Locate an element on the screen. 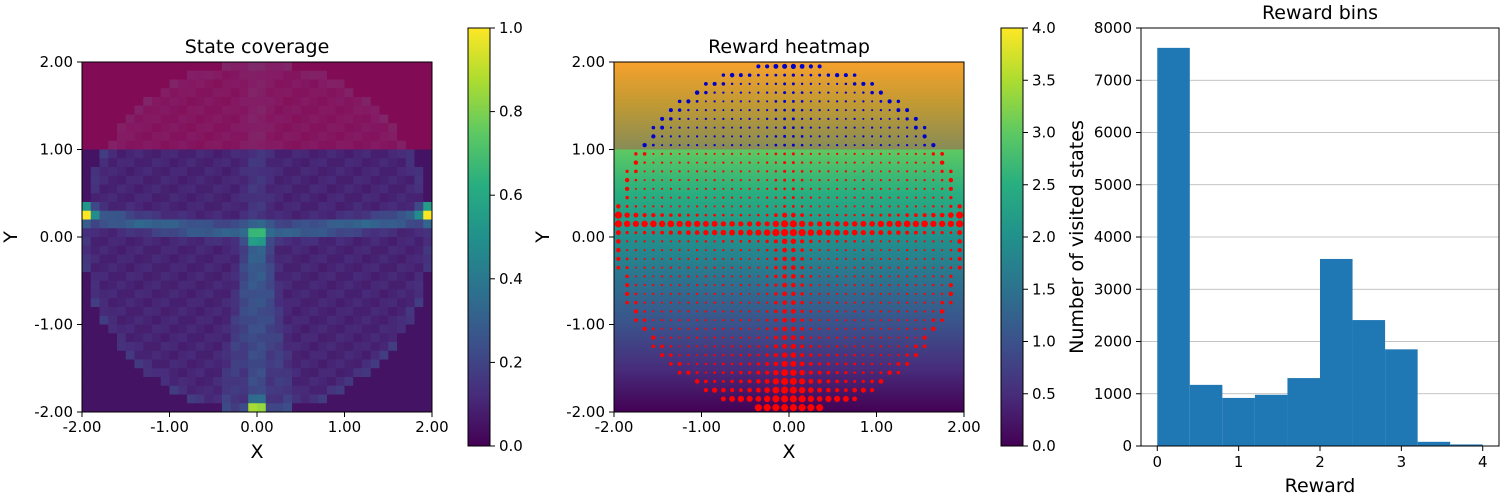 This screenshot has width=1500, height=500. reward-colorbar-tick-label: 0.5 is located at coordinates (1044, 394).